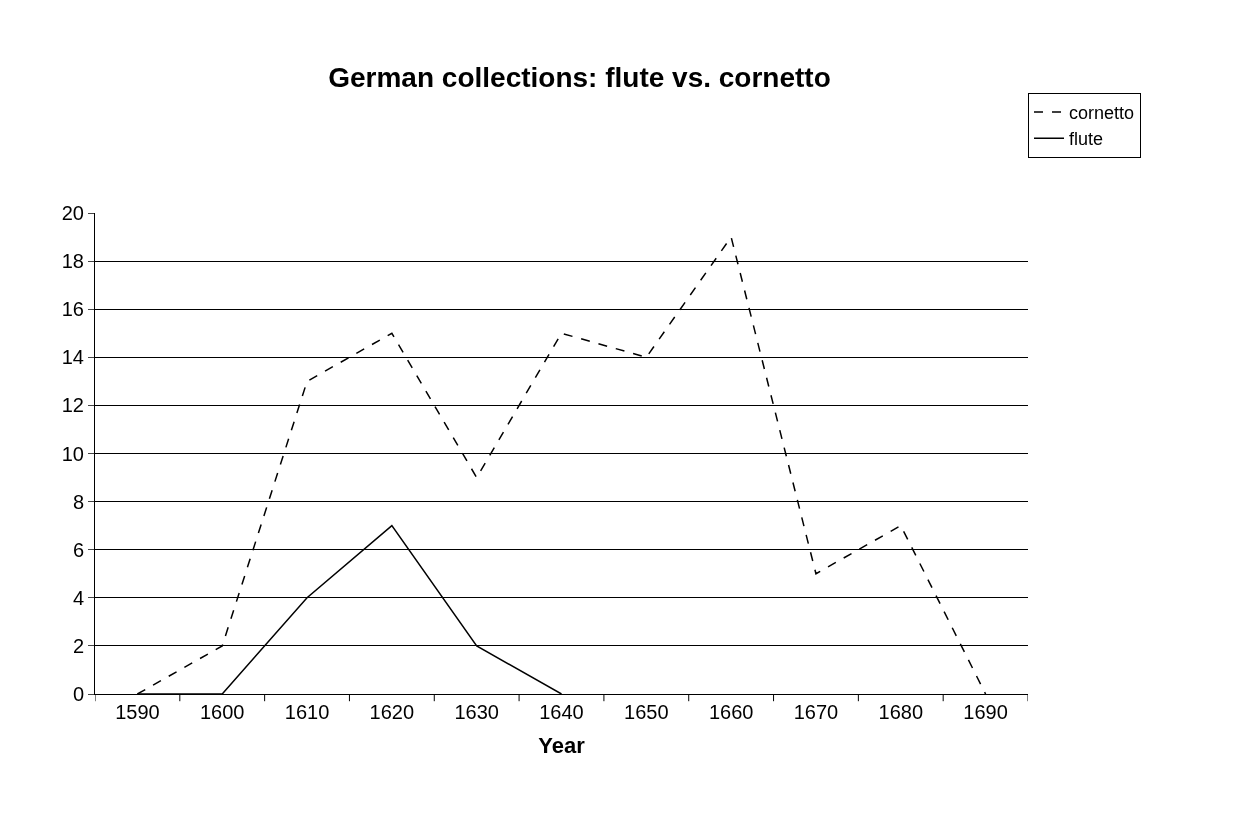 The height and width of the screenshot is (837, 1233). Describe the element at coordinates (78, 549) in the screenshot. I see `y-tick-label: 6` at that location.